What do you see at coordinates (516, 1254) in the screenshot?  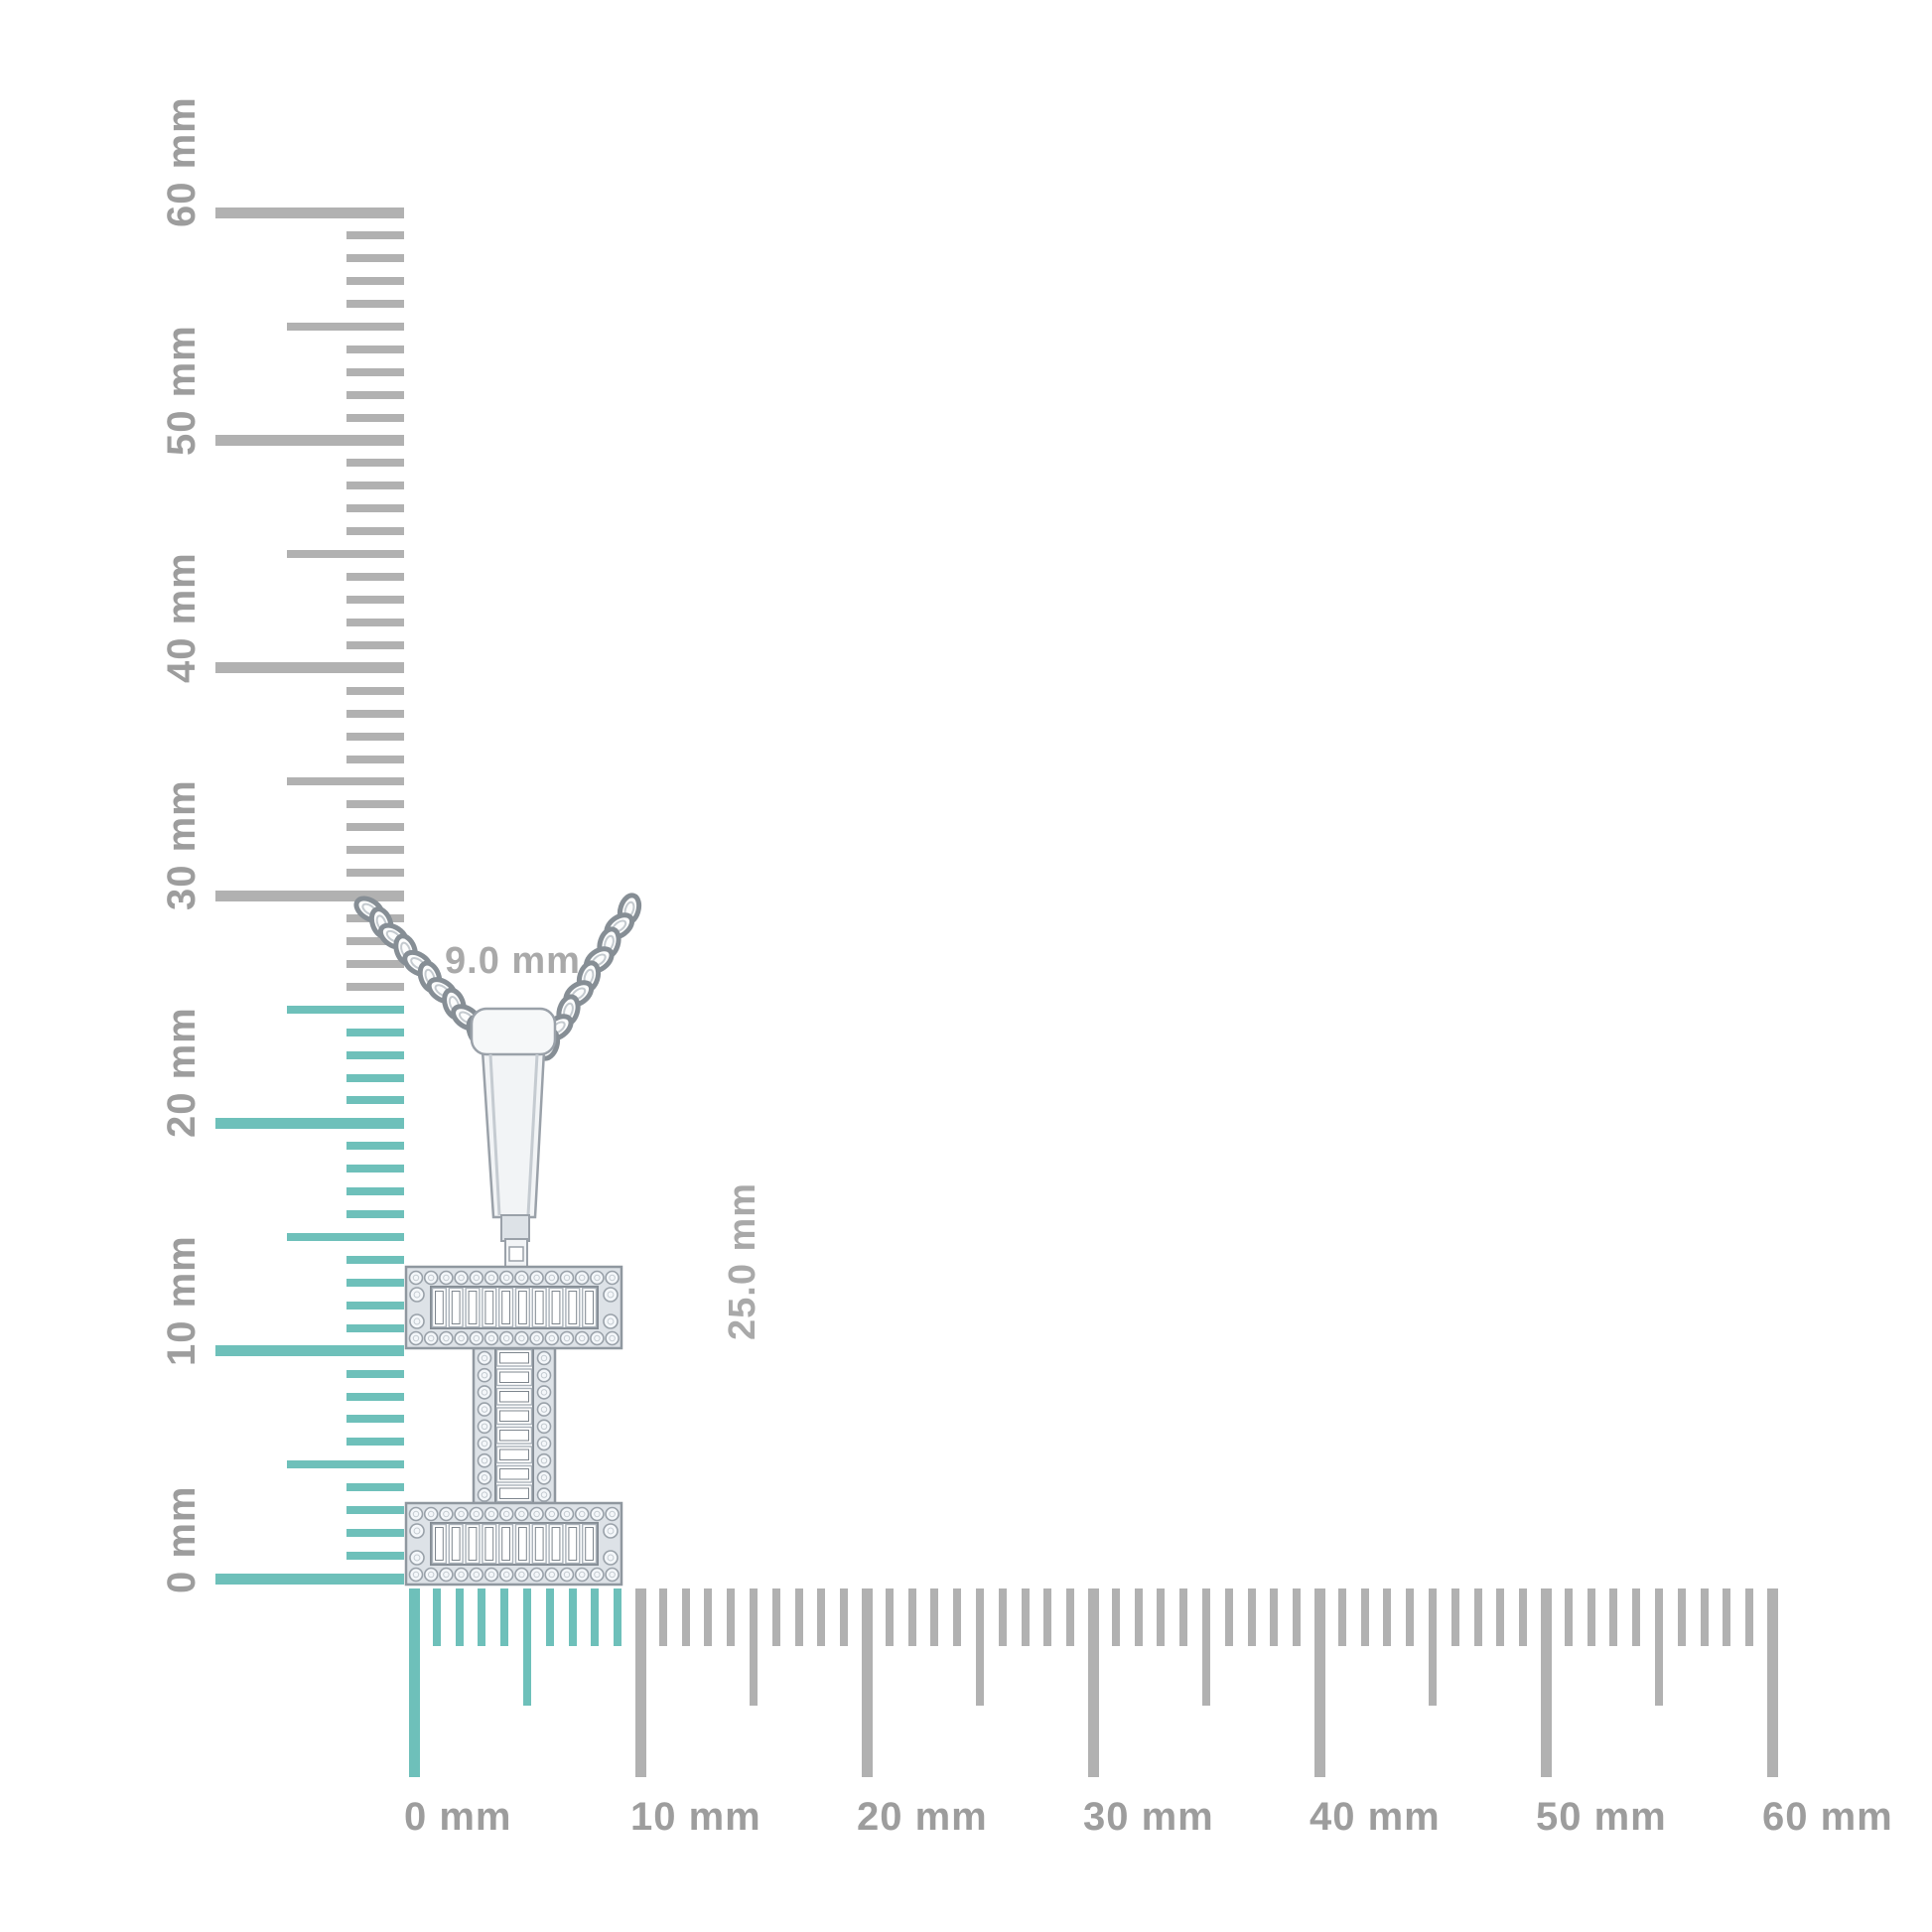 I see `bail-hinge-slot` at bounding box center [516, 1254].